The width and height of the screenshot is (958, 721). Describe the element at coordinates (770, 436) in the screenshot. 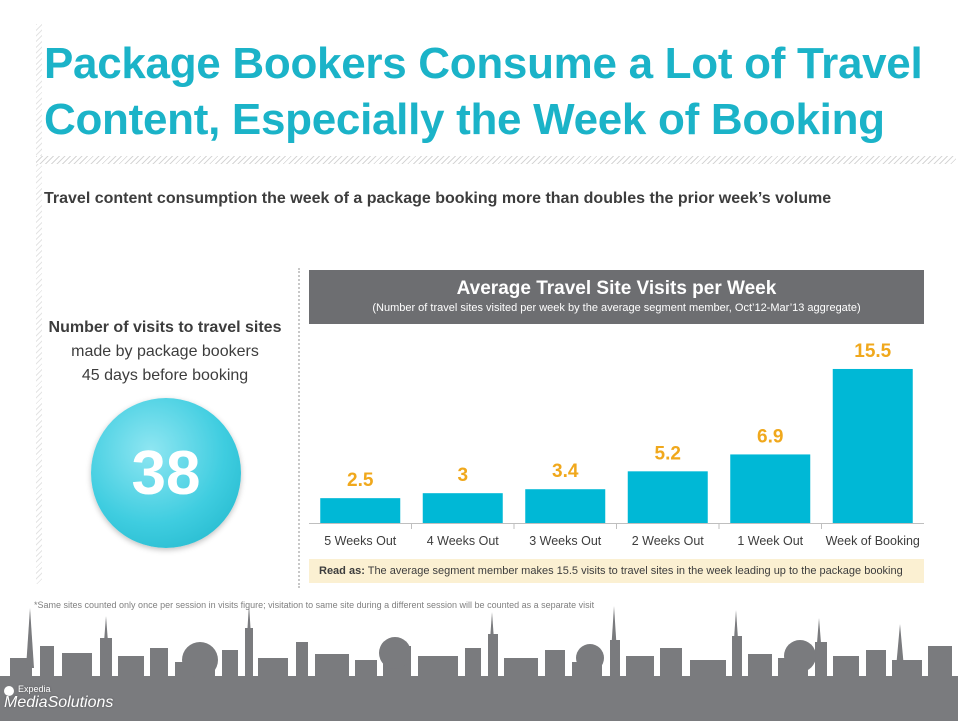

I see `bar-value-label-4: 6.9` at that location.